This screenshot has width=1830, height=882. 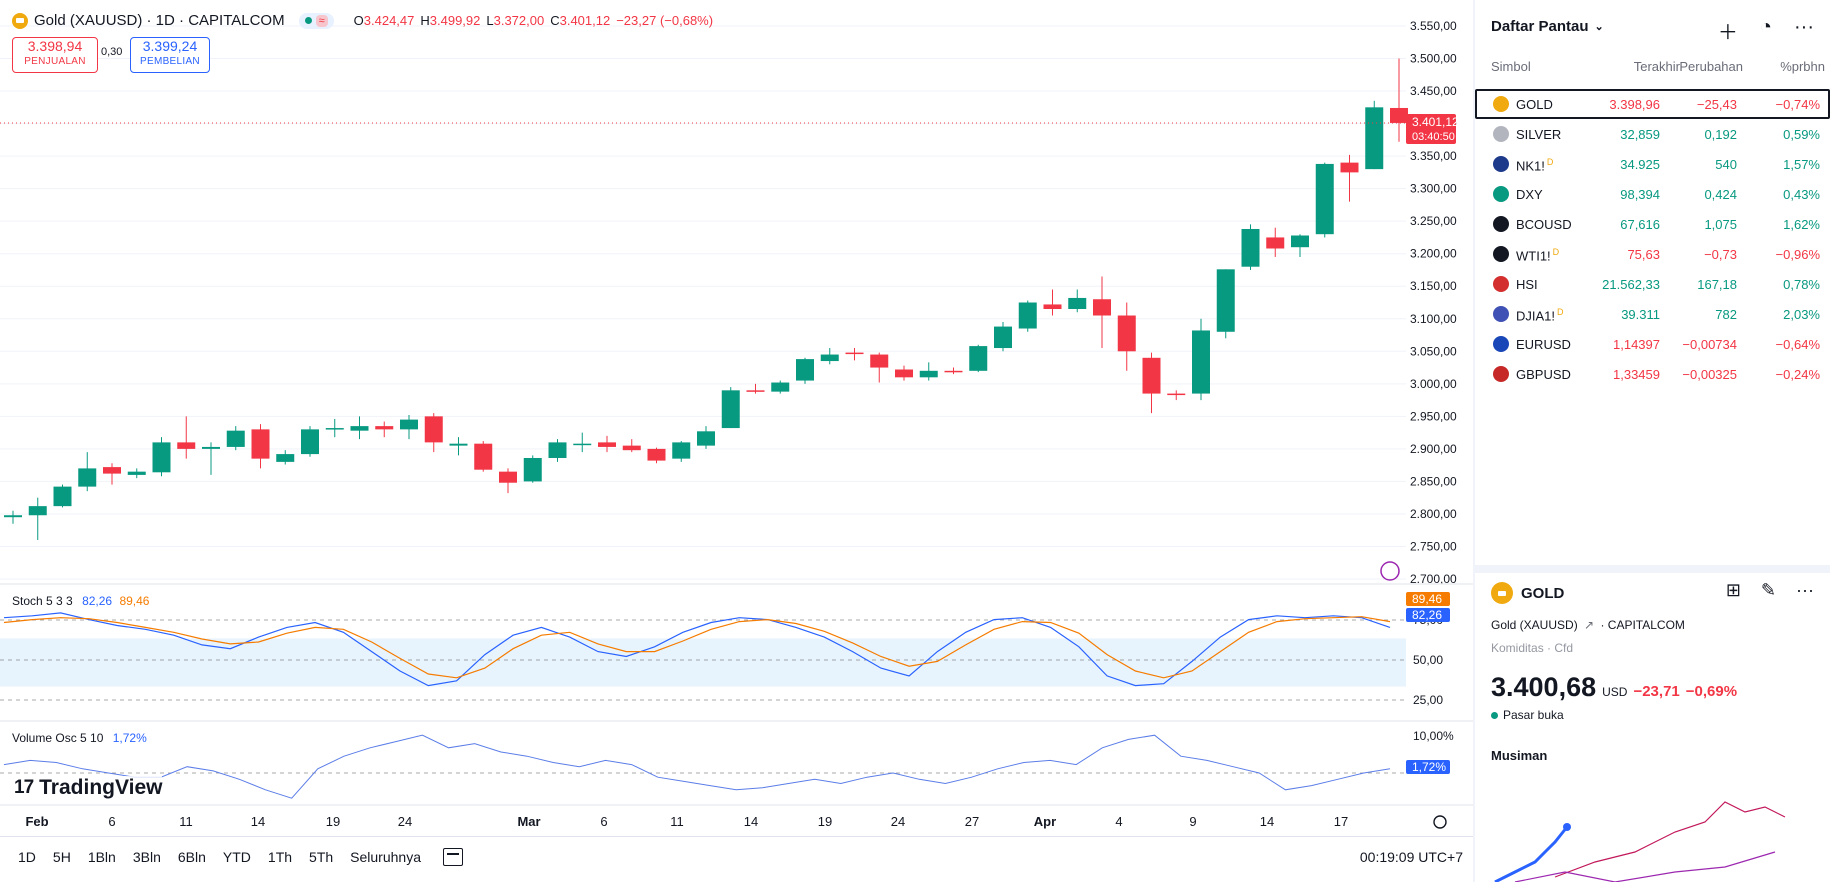 What do you see at coordinates (1543, 593) in the screenshot?
I see `detail-symbol: GOLD` at bounding box center [1543, 593].